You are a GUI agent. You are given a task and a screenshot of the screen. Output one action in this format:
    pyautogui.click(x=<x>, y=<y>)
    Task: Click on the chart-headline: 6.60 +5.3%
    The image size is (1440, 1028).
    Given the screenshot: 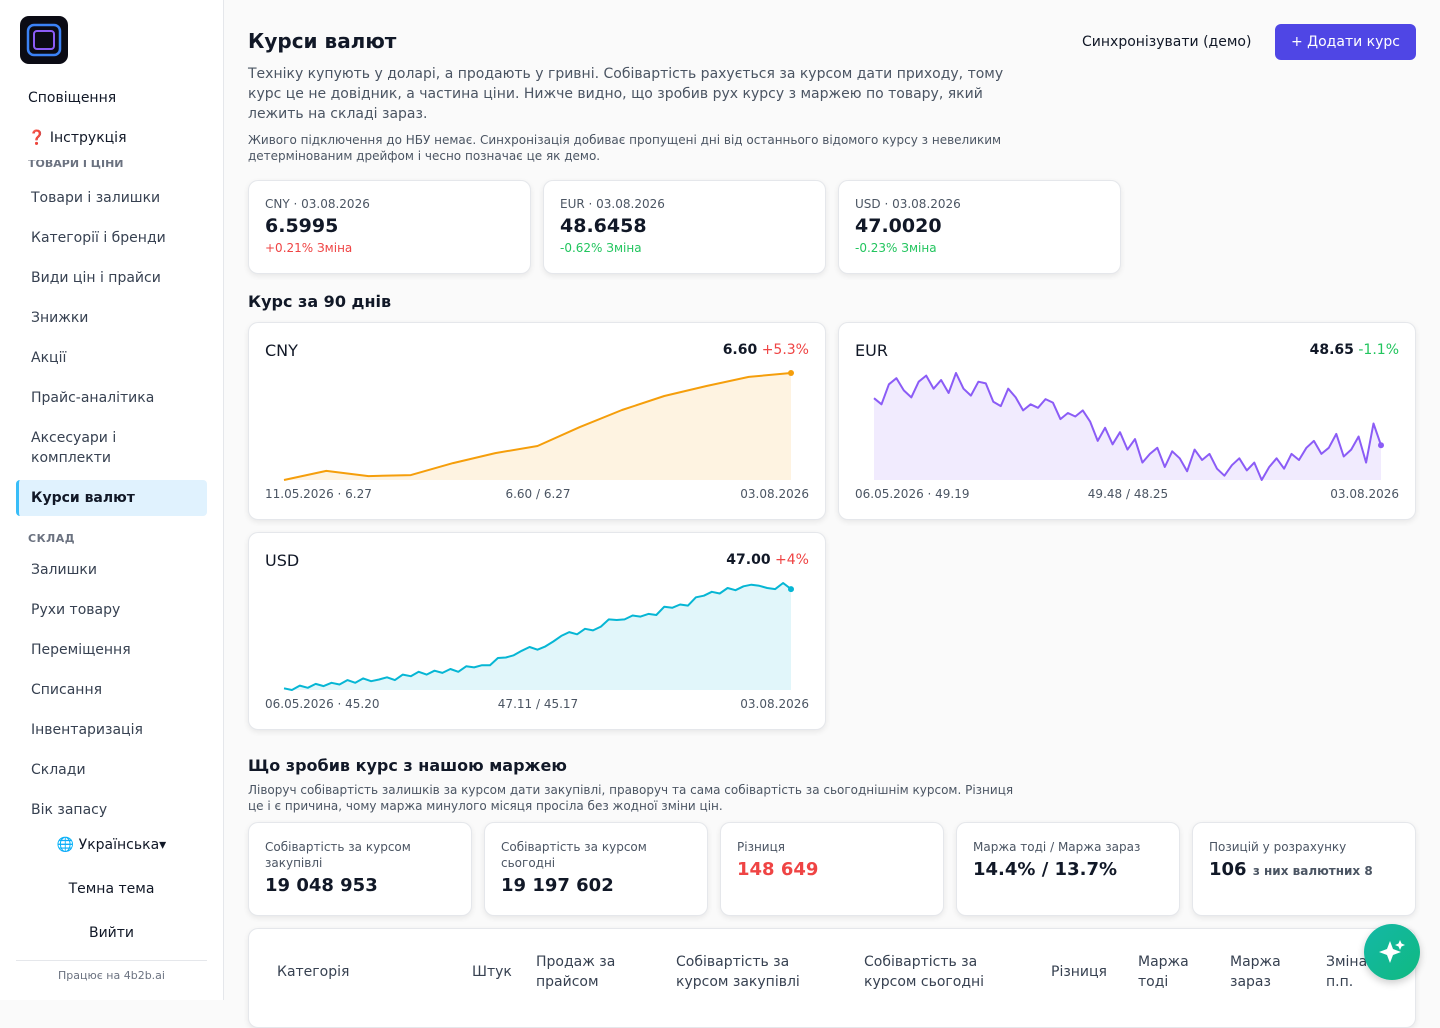 What is the action you would take?
    pyautogui.click(x=766, y=350)
    